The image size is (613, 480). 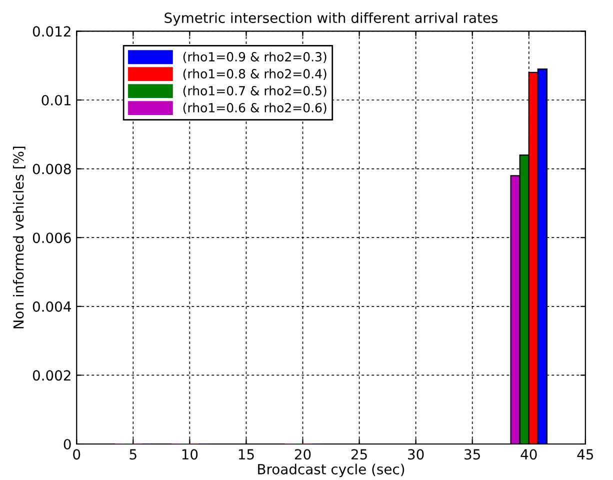 I want to click on y-tick-label: 0.008, so click(x=51, y=169).